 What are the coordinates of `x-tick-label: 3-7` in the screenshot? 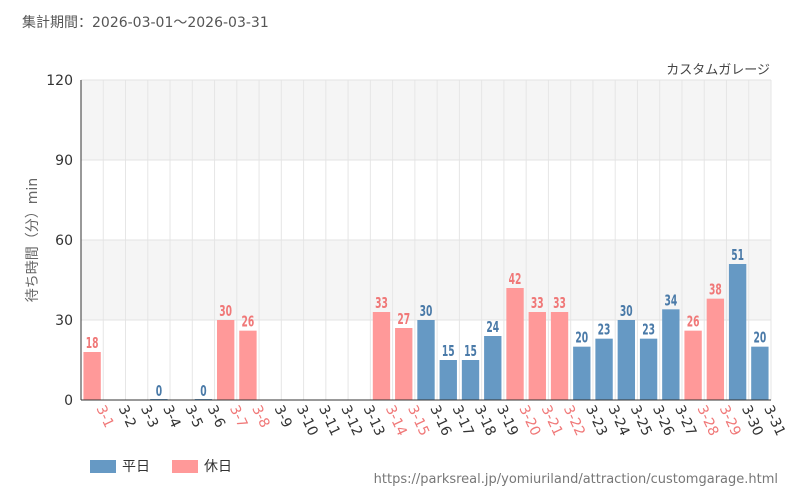 It's located at (238, 416).